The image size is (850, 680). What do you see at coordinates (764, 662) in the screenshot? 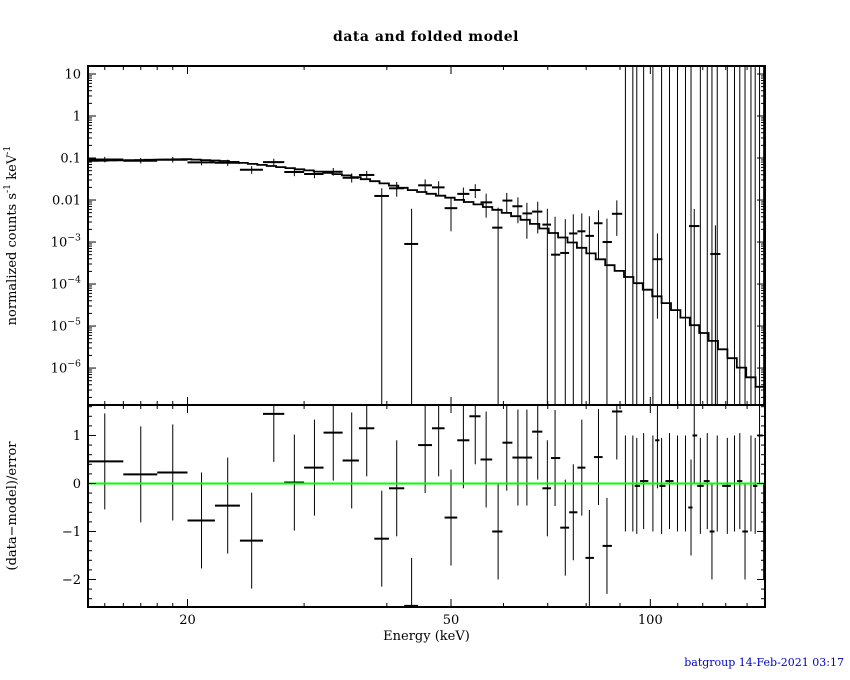
I see `plot-footer-timestamp: batgroup 14-Feb-2021 03:17` at bounding box center [764, 662].